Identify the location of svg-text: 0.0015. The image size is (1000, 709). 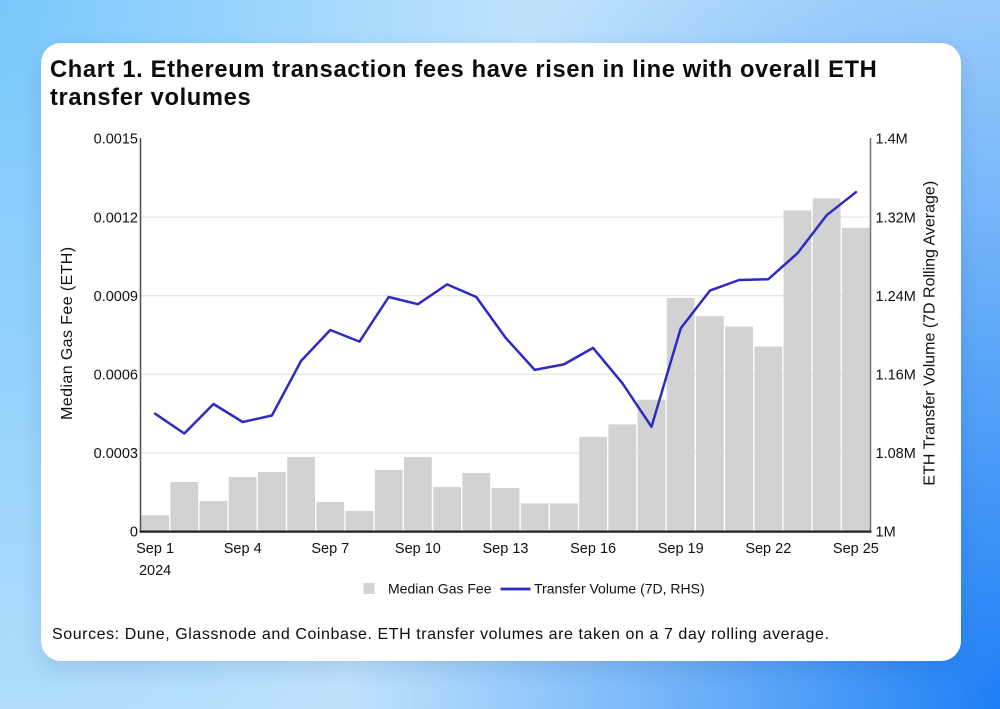
(116, 140).